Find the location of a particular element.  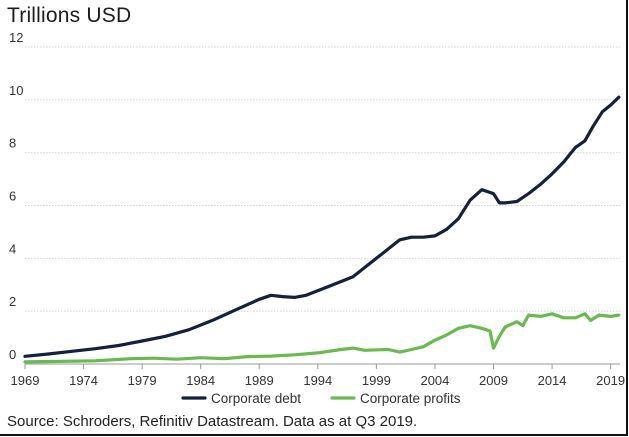

x-tick-label-2014: 2014 is located at coordinates (552, 380).